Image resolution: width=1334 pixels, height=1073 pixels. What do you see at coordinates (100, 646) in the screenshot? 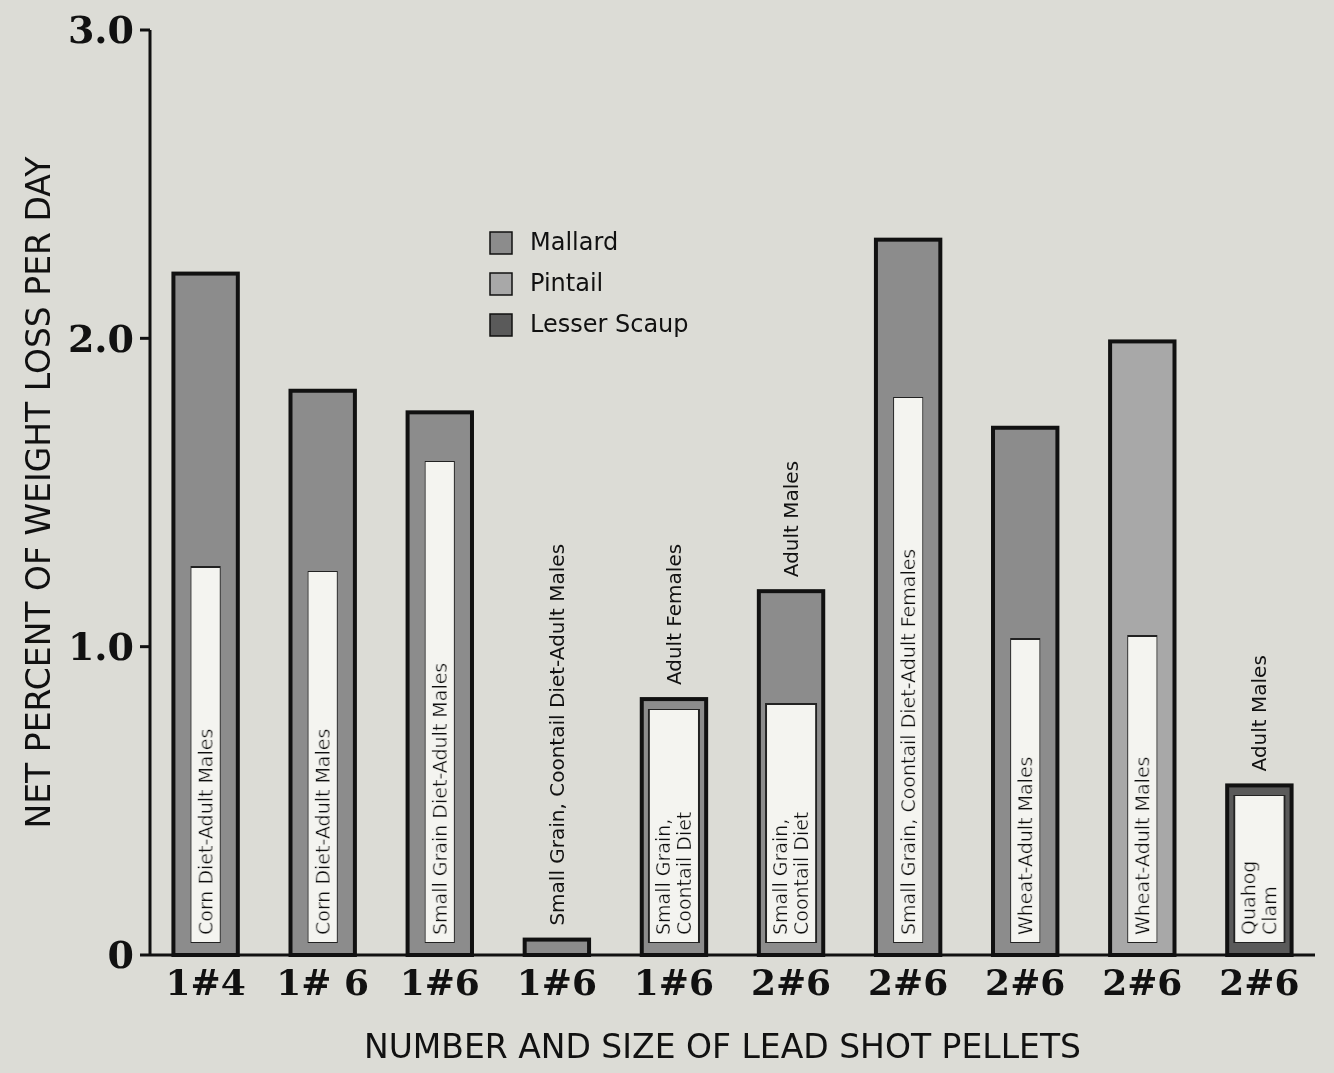
I see `y-tick-label: 1.0` at bounding box center [100, 646].